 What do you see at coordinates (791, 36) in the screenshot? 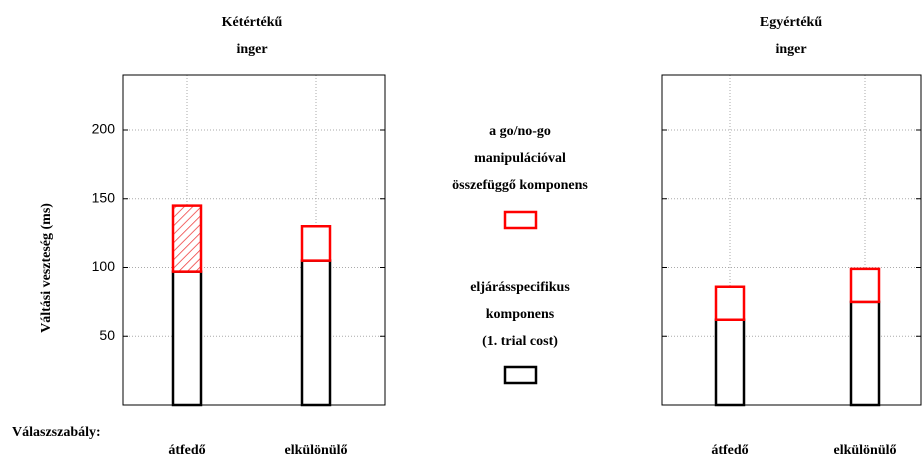
I see `panel-title: Egyértékű inger` at bounding box center [791, 36].